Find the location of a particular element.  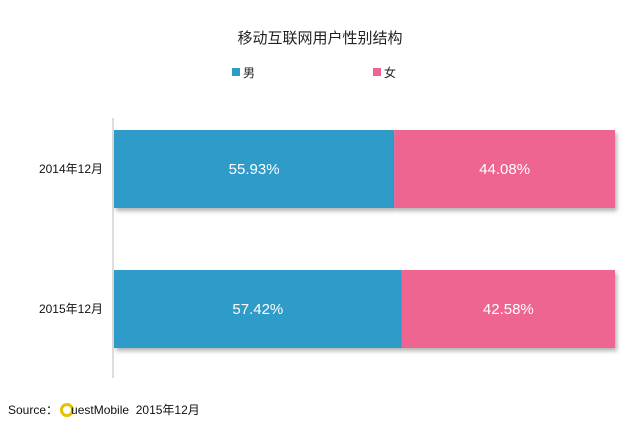

data-label-1-male: 55.93% is located at coordinates (254, 169).